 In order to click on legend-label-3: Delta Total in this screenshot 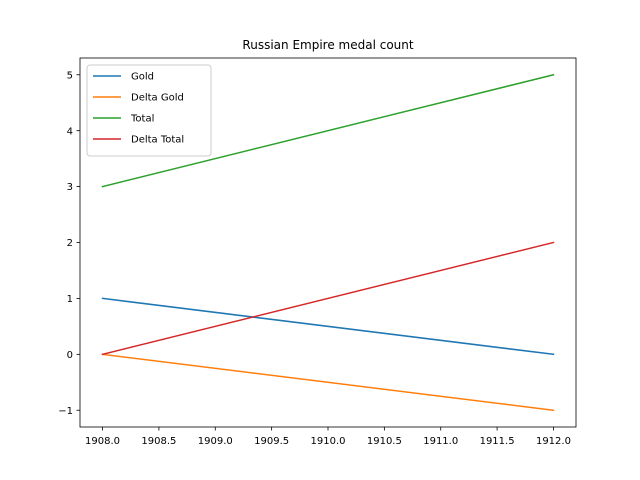, I will do `click(157, 140)`.